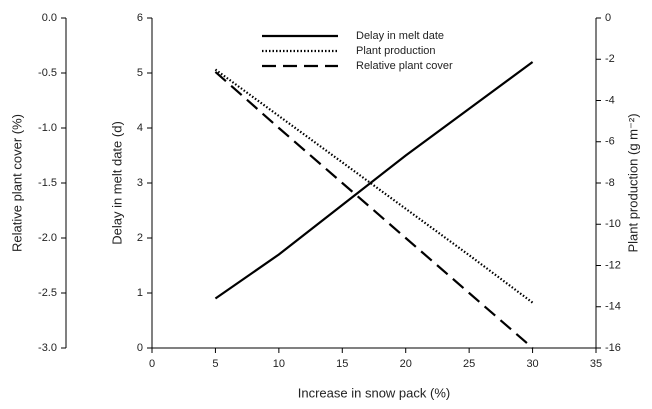  I want to click on y-tick-label: 5, so click(140, 73).